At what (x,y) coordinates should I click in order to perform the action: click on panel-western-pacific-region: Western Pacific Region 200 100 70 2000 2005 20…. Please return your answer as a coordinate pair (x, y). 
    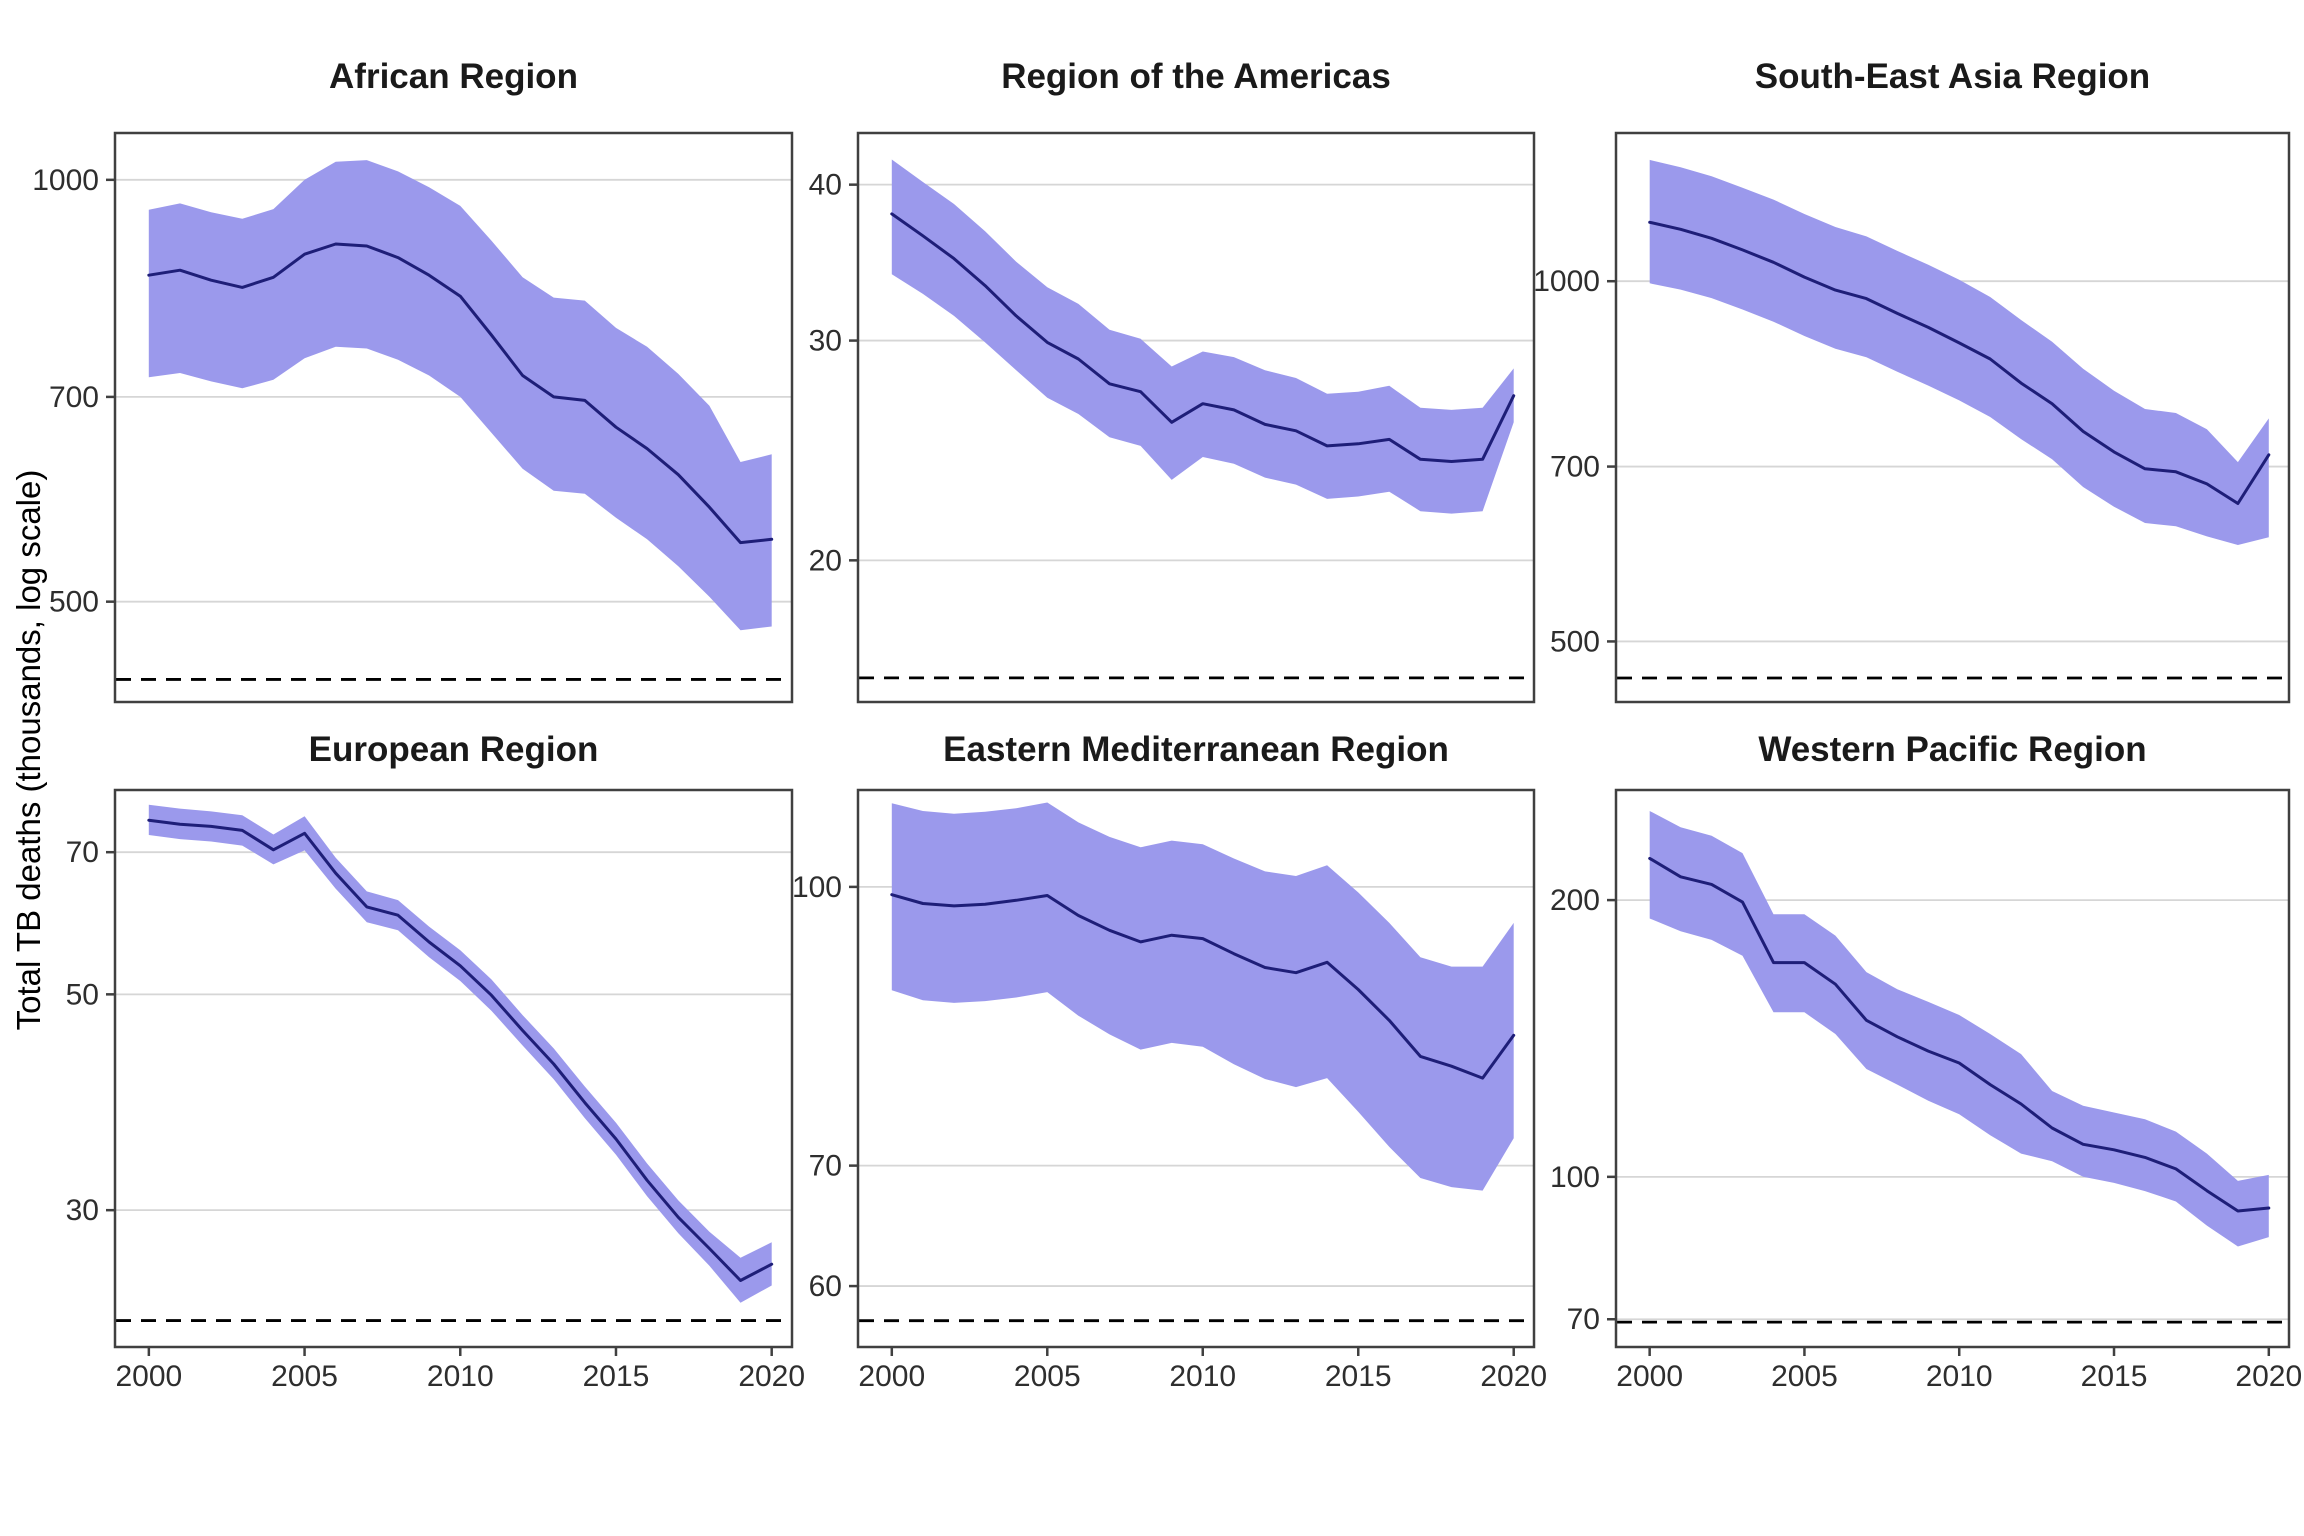
    Looking at the image, I should click on (1926, 1061).